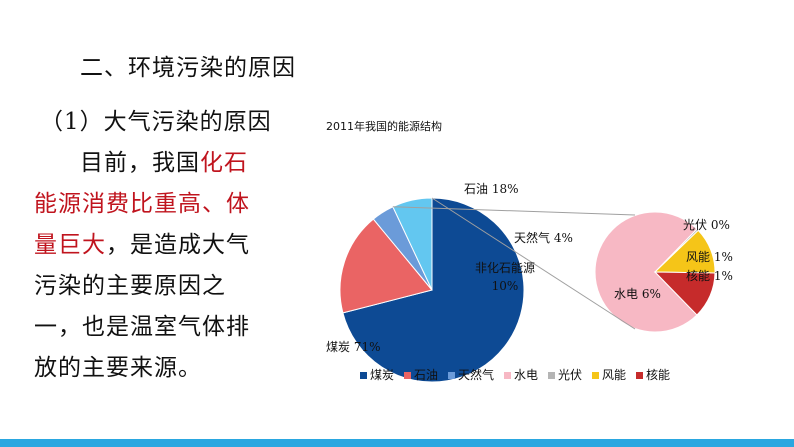 This screenshot has height=447, width=794. I want to click on label-non-fossil: 非化石能源, so click(505, 268).